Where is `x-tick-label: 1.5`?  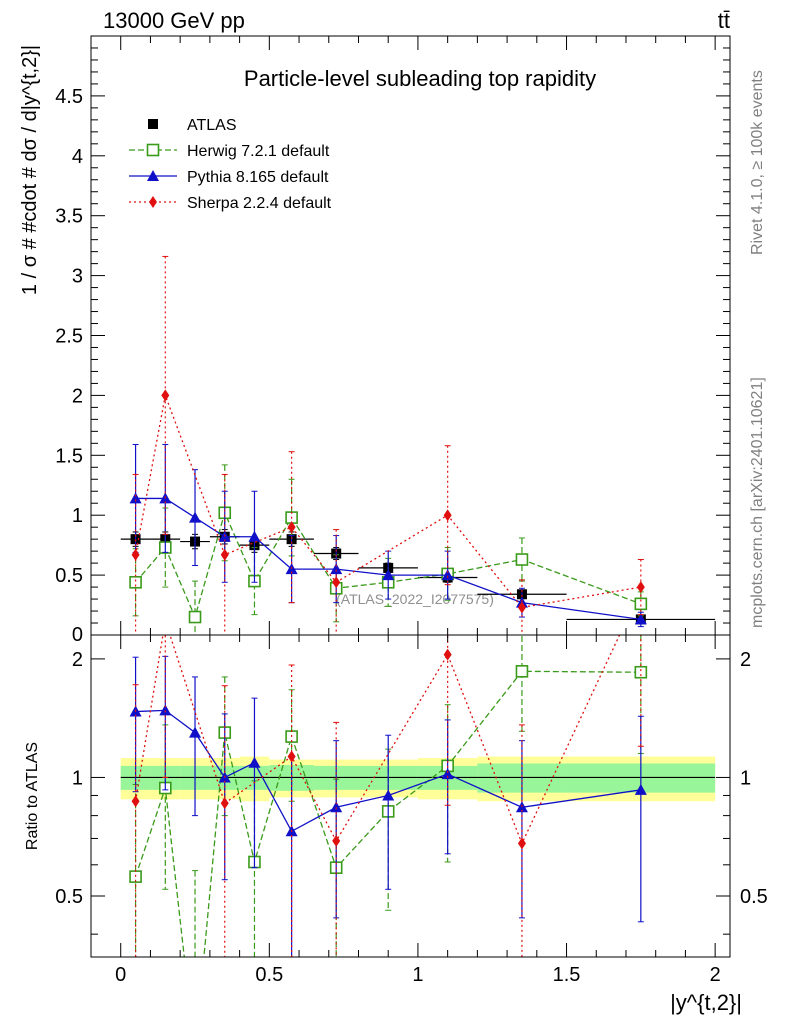
x-tick-label: 1.5 is located at coordinates (567, 975).